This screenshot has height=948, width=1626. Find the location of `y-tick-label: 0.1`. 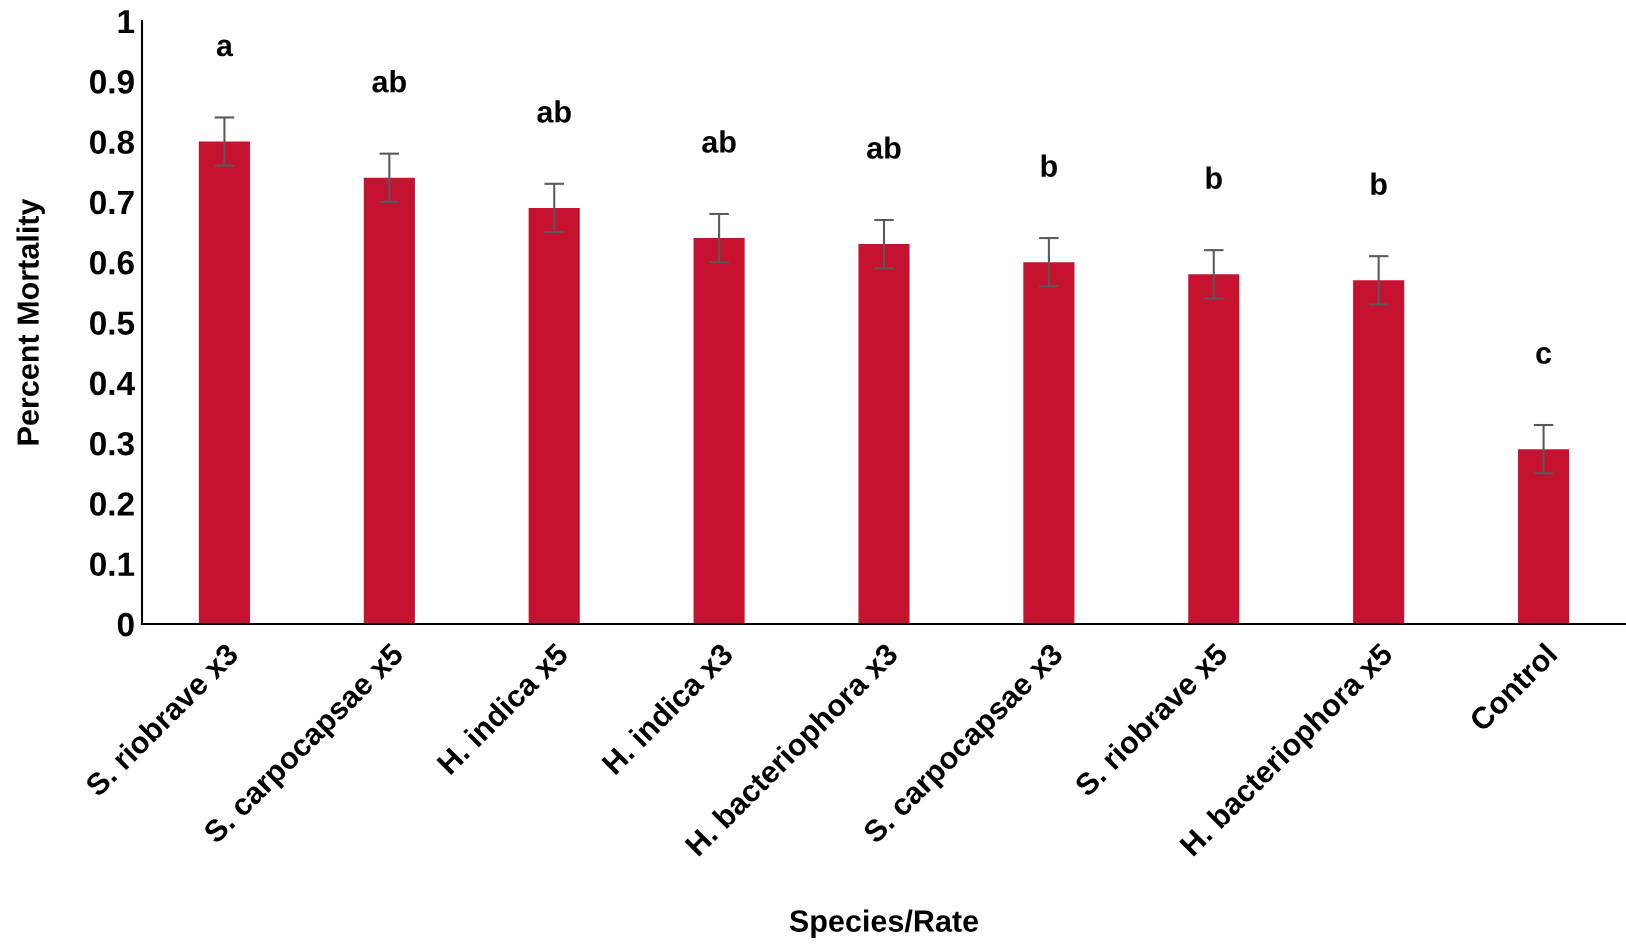

y-tick-label: 0.1 is located at coordinates (112, 564).